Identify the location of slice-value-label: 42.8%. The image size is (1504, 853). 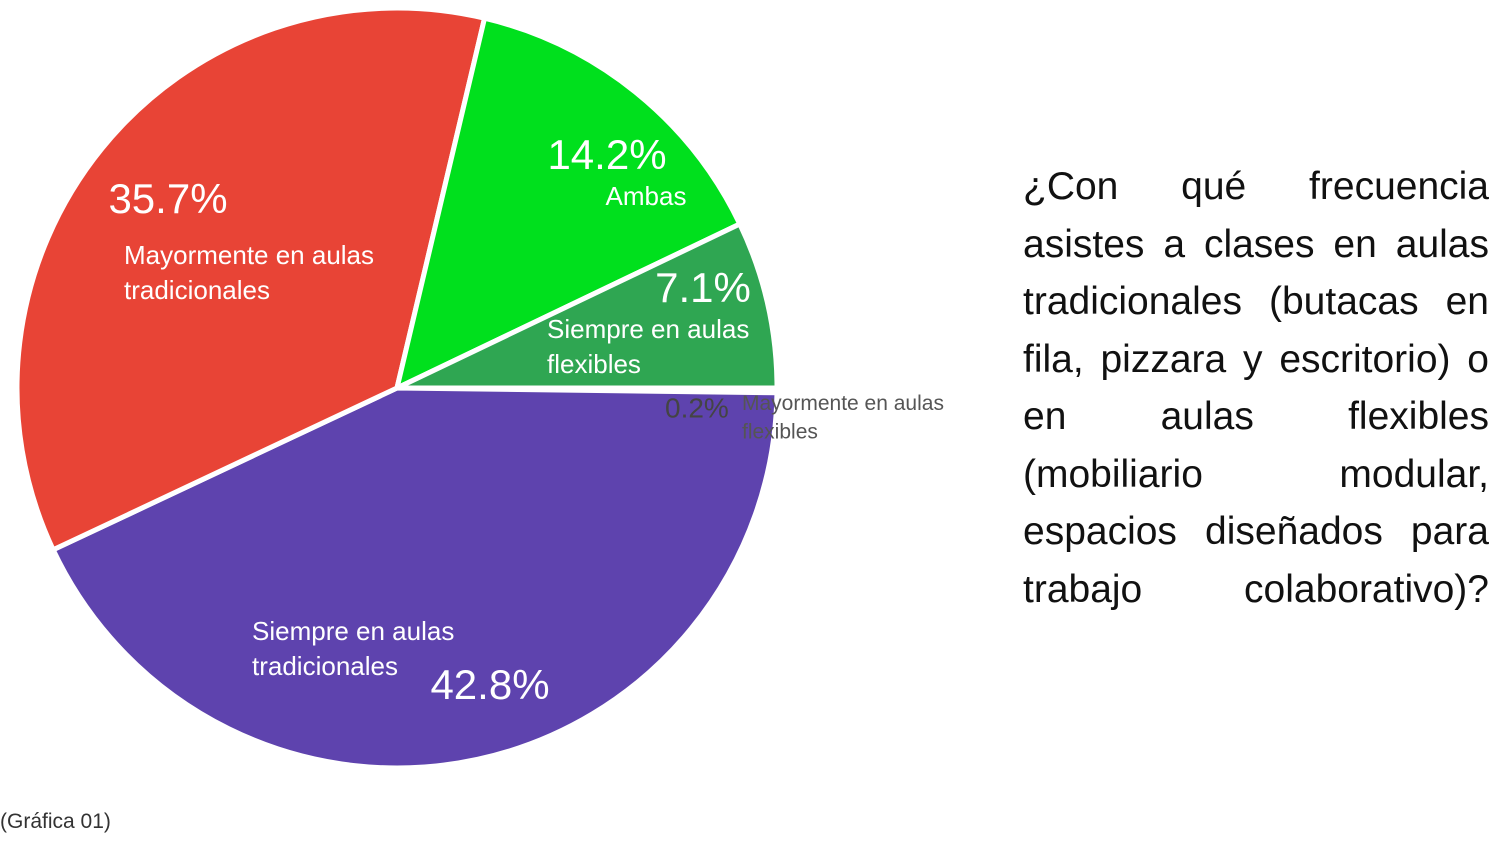
(489, 684).